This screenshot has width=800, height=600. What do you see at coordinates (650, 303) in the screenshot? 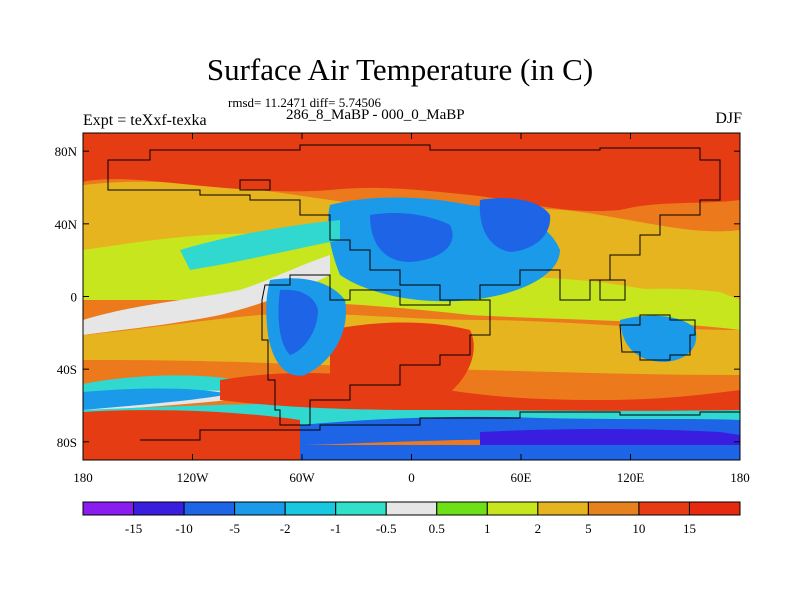
I see `field-pacific-cool` at bounding box center [650, 303].